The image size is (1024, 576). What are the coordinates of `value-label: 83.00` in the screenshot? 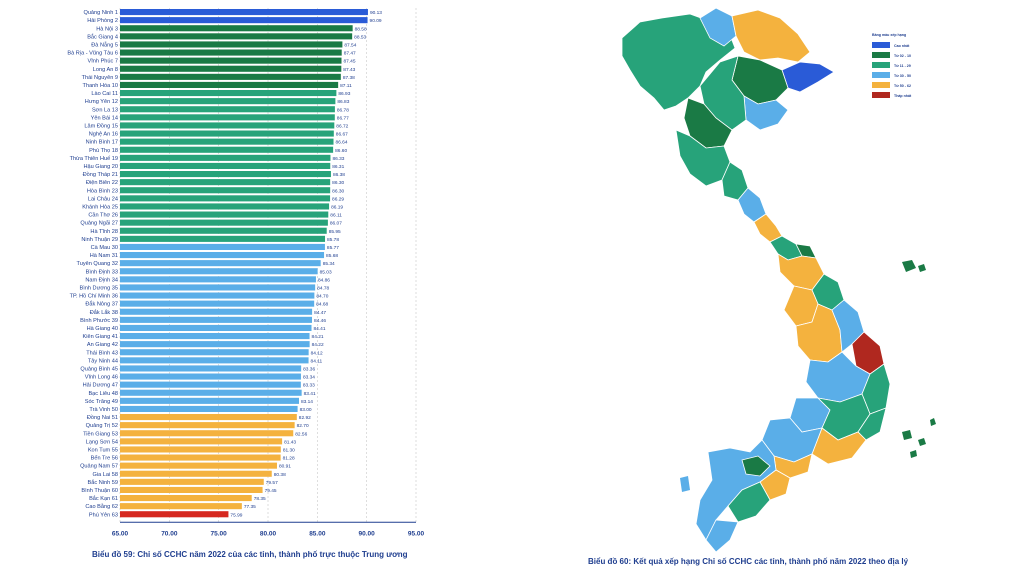 It's located at (306, 410).